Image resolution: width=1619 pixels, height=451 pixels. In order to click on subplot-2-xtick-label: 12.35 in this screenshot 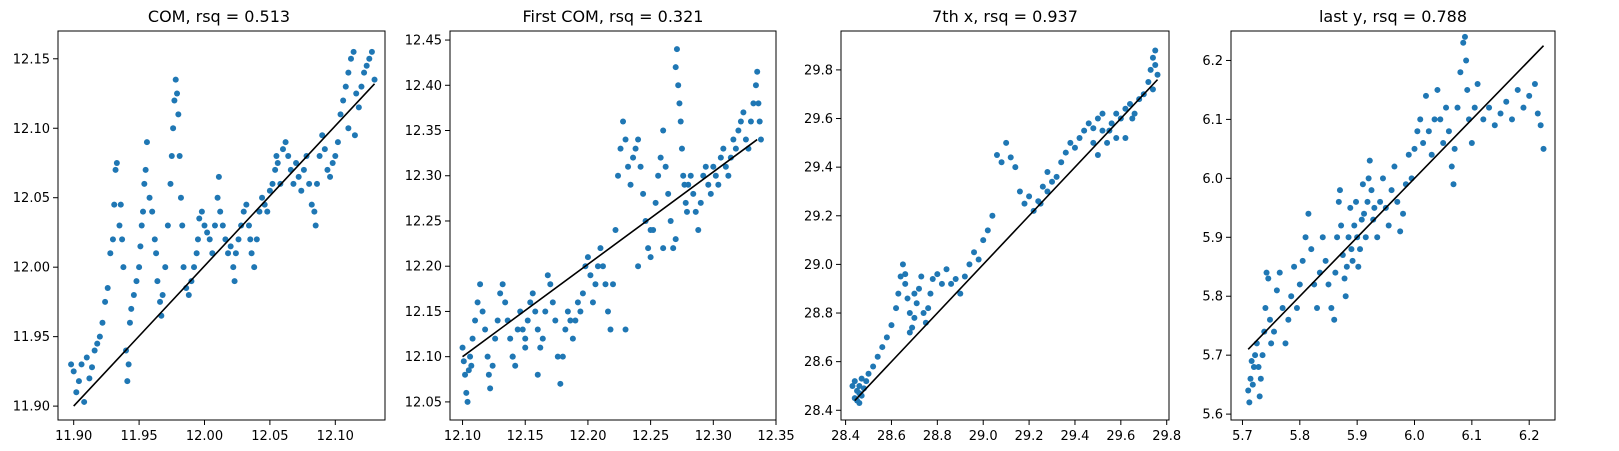, I will do `click(775, 436)`.